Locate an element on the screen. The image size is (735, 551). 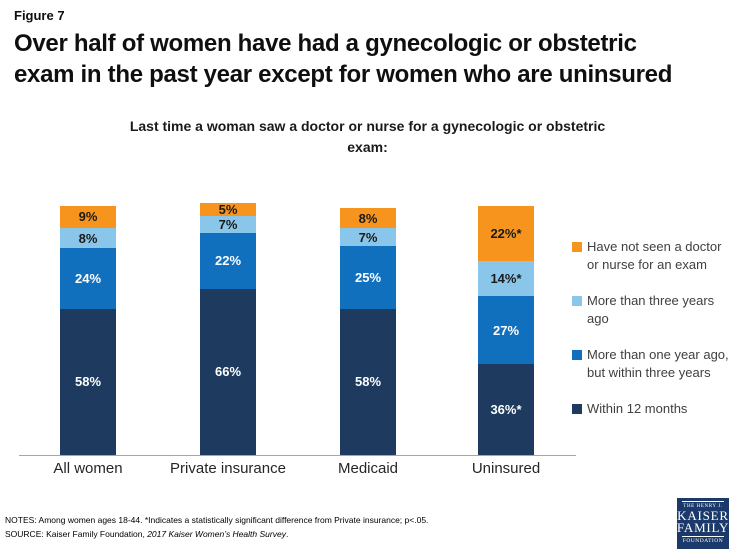
legend-label: More than three years ago is located at coordinates (651, 309).